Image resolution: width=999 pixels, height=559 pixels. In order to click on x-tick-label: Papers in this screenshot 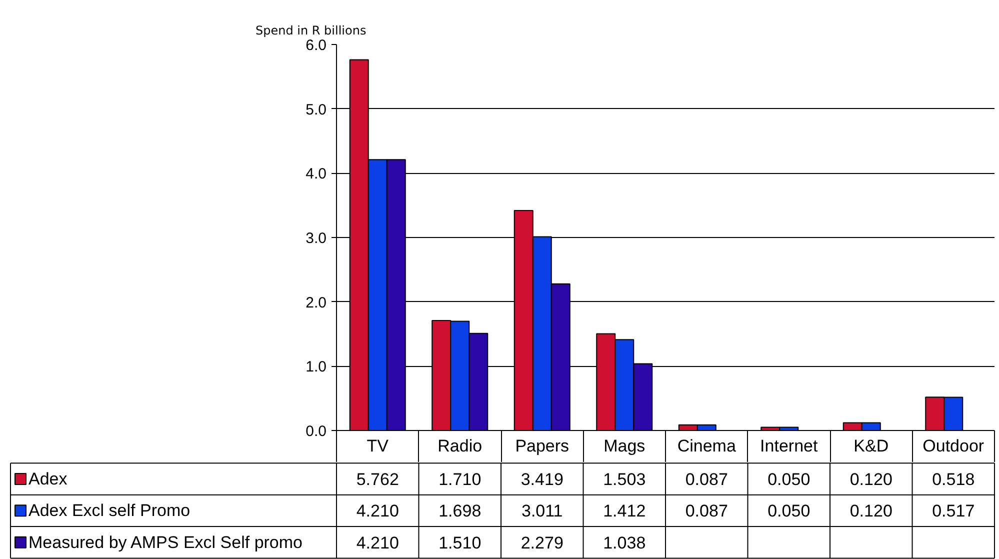, I will do `click(542, 446)`.